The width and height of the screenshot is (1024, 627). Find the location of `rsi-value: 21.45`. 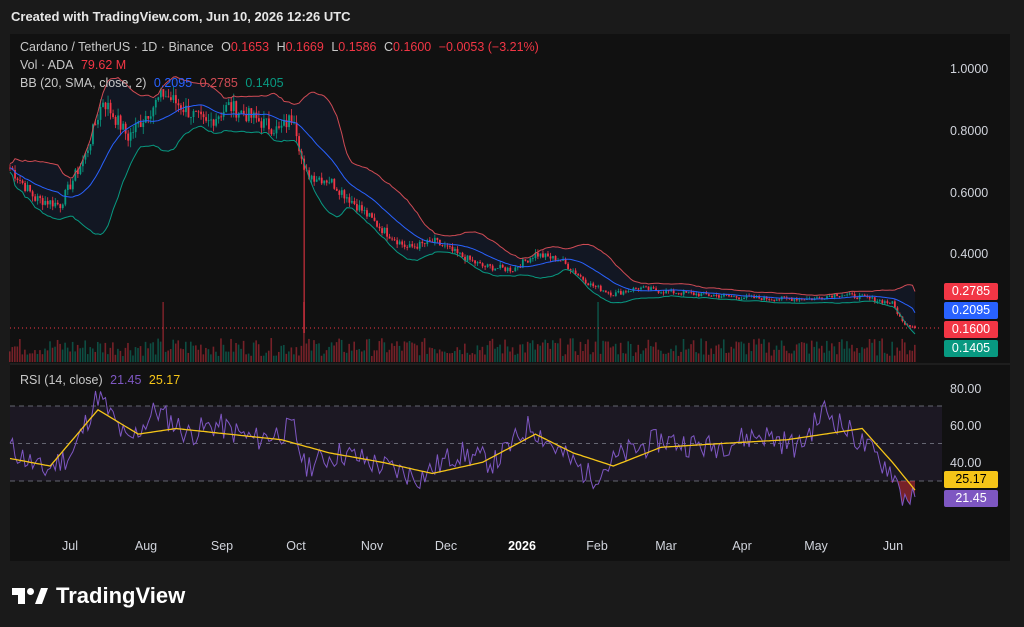

rsi-value: 21.45 is located at coordinates (126, 380).